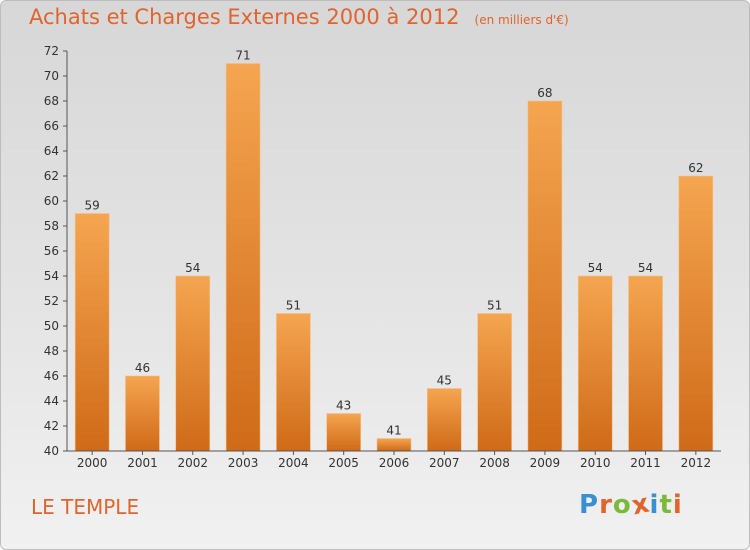  What do you see at coordinates (51, 276) in the screenshot?
I see `y-tick-label: 54` at bounding box center [51, 276].